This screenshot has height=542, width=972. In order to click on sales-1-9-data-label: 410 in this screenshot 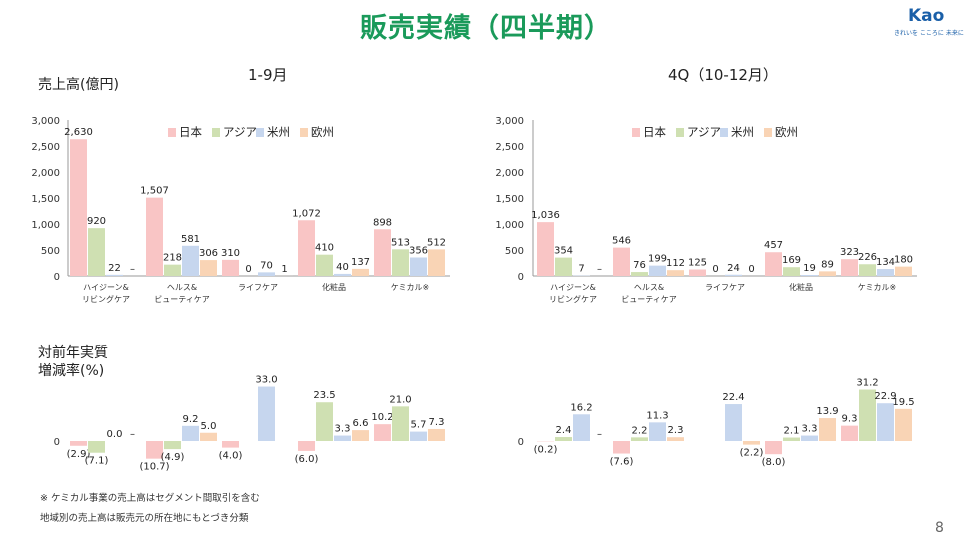, I will do `click(324, 248)`.